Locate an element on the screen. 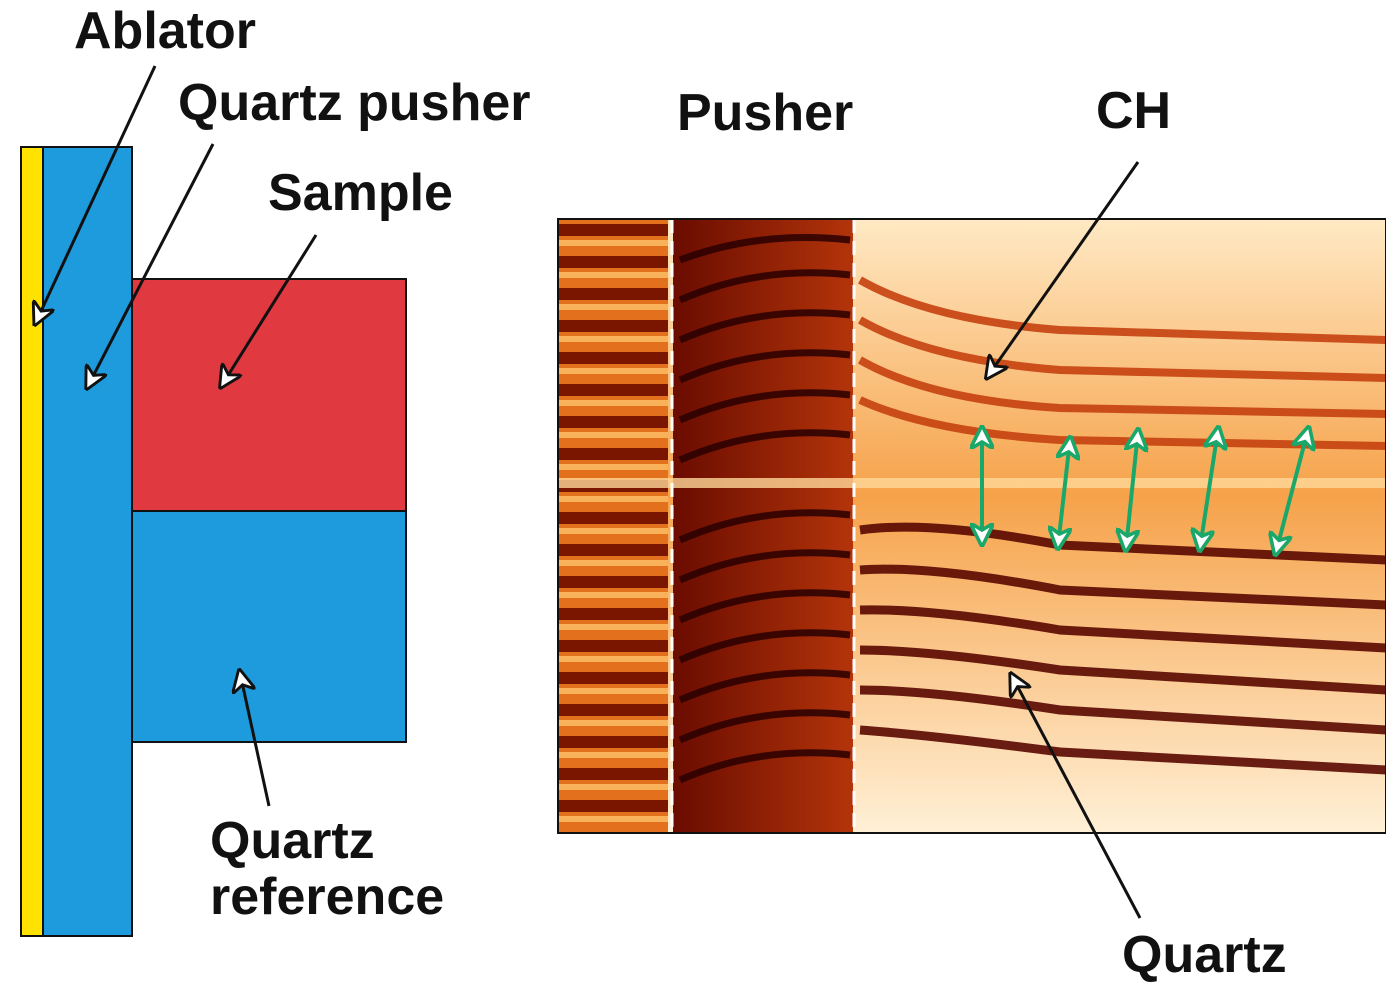 This screenshot has height=984, width=1386. ch-arrow is located at coordinates (1064, 268).